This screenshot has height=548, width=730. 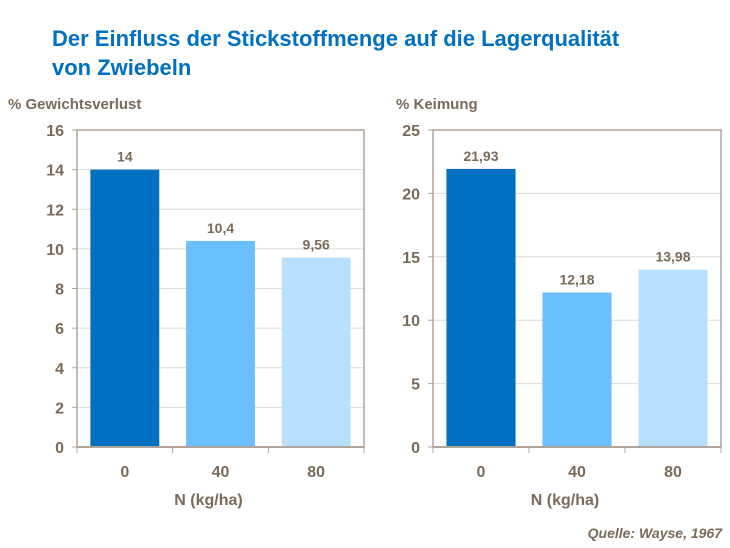 What do you see at coordinates (122, 67) in the screenshot?
I see `title-line-2: von Zwiebeln` at bounding box center [122, 67].